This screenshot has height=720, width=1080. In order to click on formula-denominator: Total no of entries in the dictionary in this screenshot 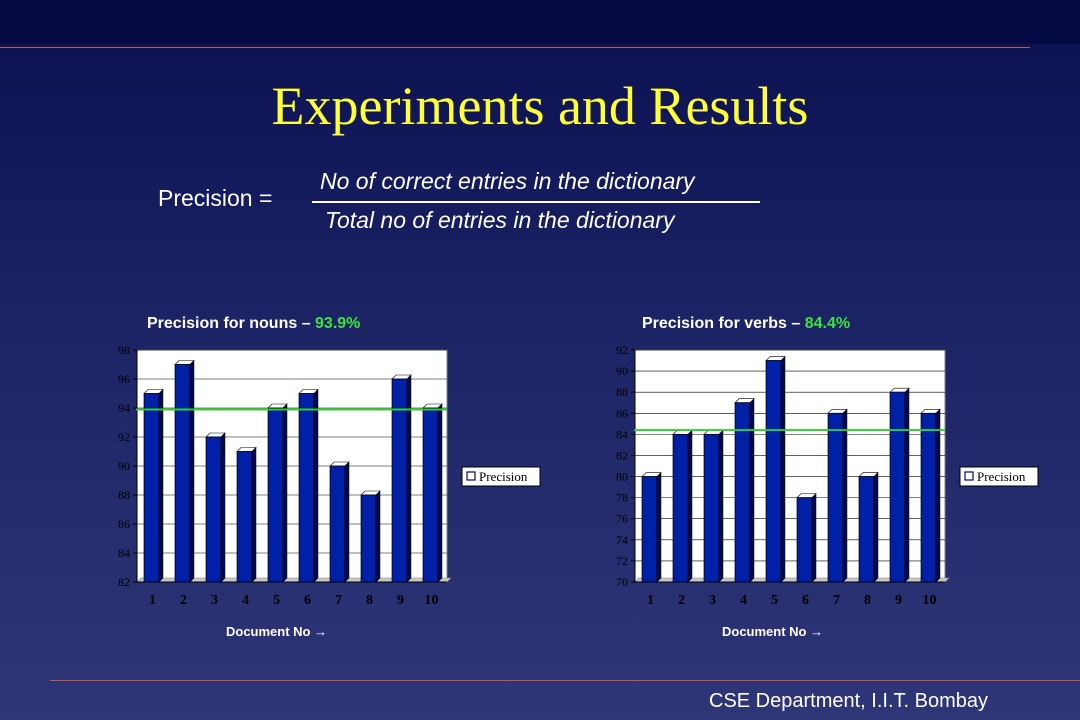, I will do `click(500, 220)`.